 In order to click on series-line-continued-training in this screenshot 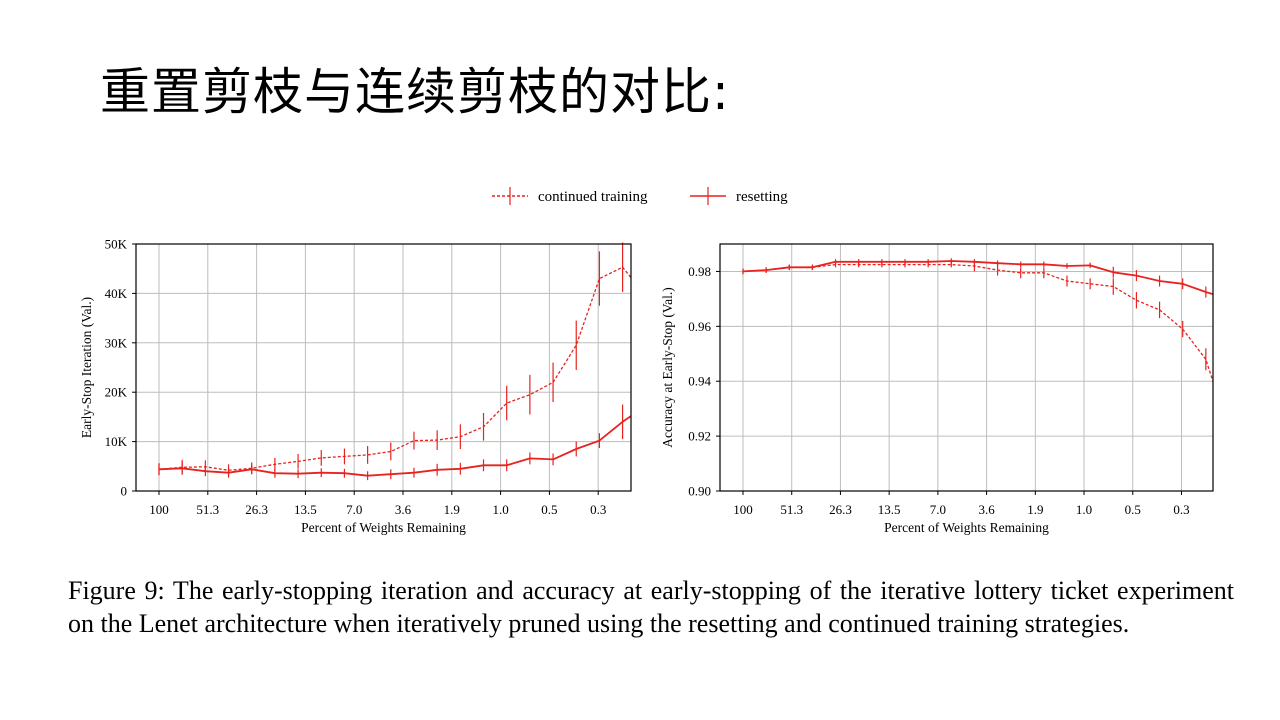, I will do `click(977, 323)`.